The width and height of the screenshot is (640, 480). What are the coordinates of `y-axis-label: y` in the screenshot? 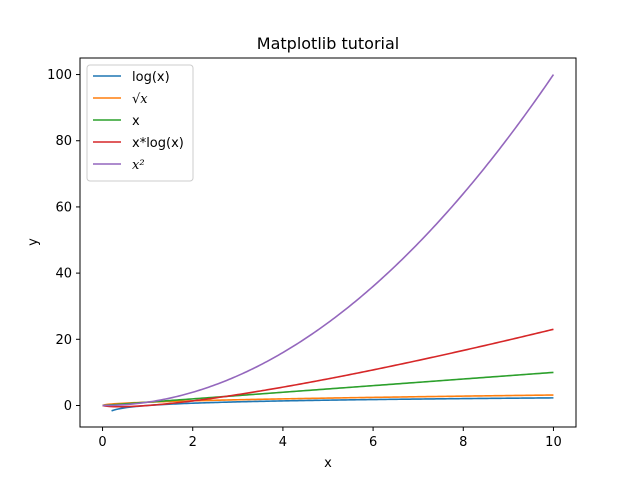 It's located at (33, 242).